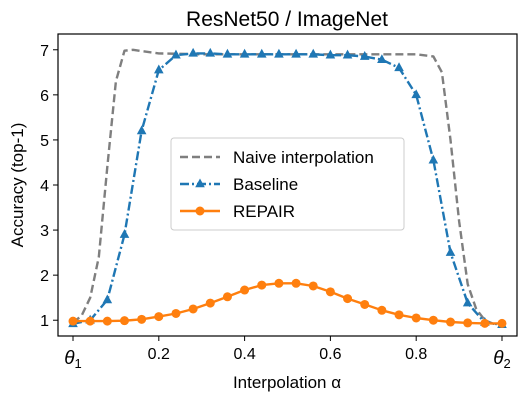  Describe the element at coordinates (330, 354) in the screenshot. I see `x-tick-label: 0.6` at that location.